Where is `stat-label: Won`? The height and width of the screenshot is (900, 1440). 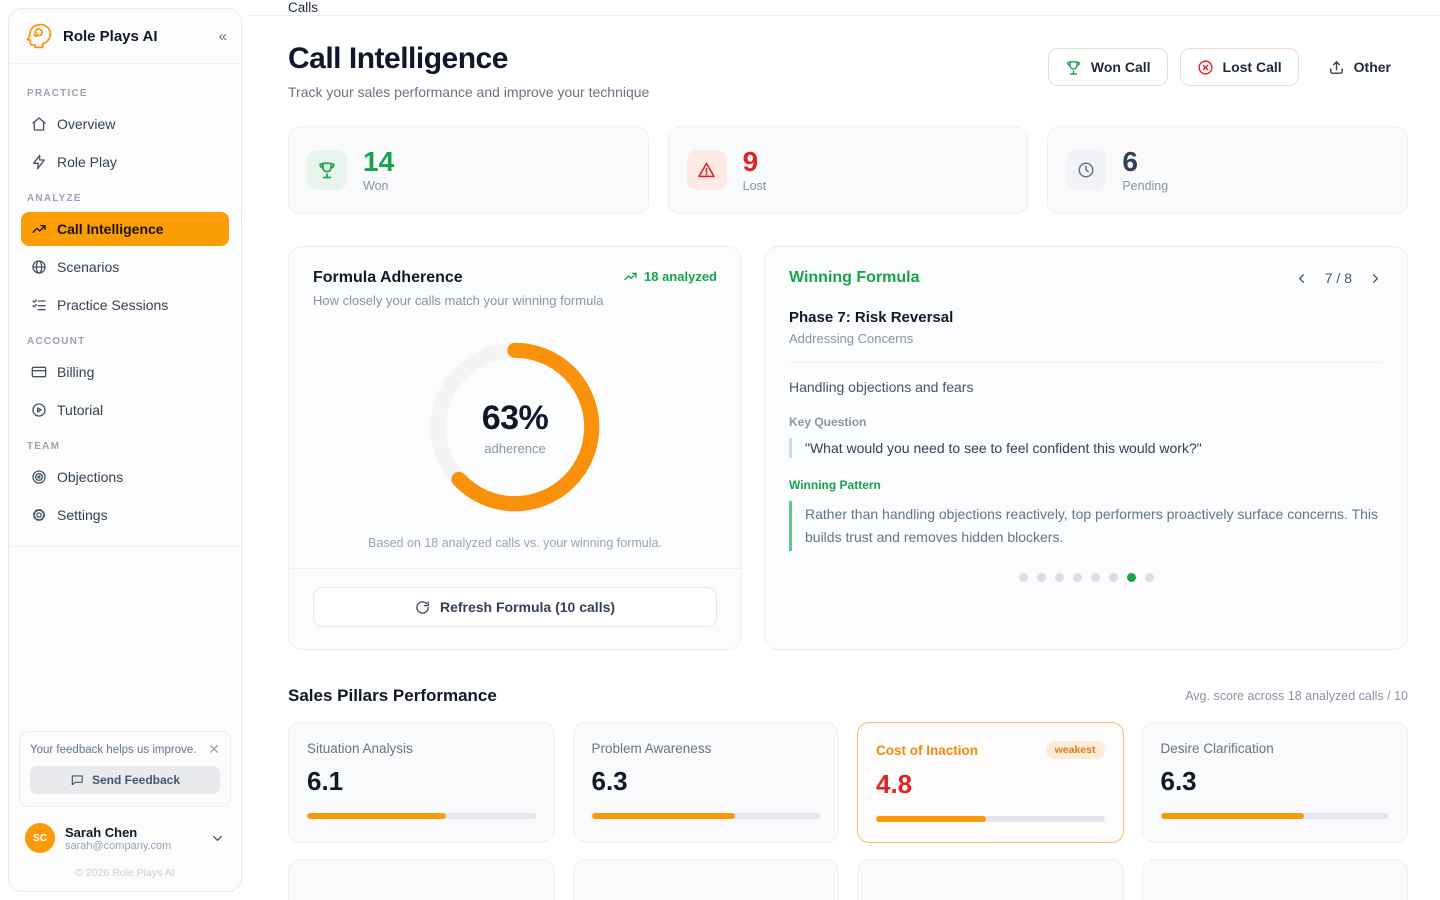
stat-label: Won is located at coordinates (376, 185).